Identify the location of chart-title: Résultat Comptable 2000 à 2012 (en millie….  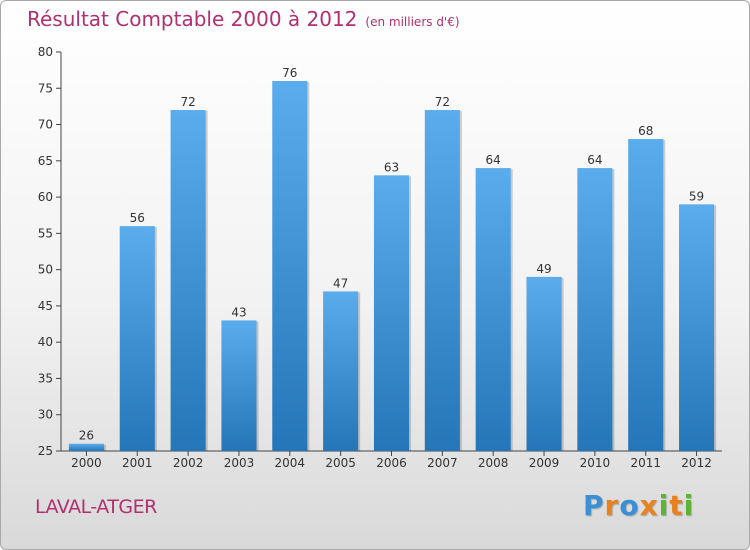
(243, 19).